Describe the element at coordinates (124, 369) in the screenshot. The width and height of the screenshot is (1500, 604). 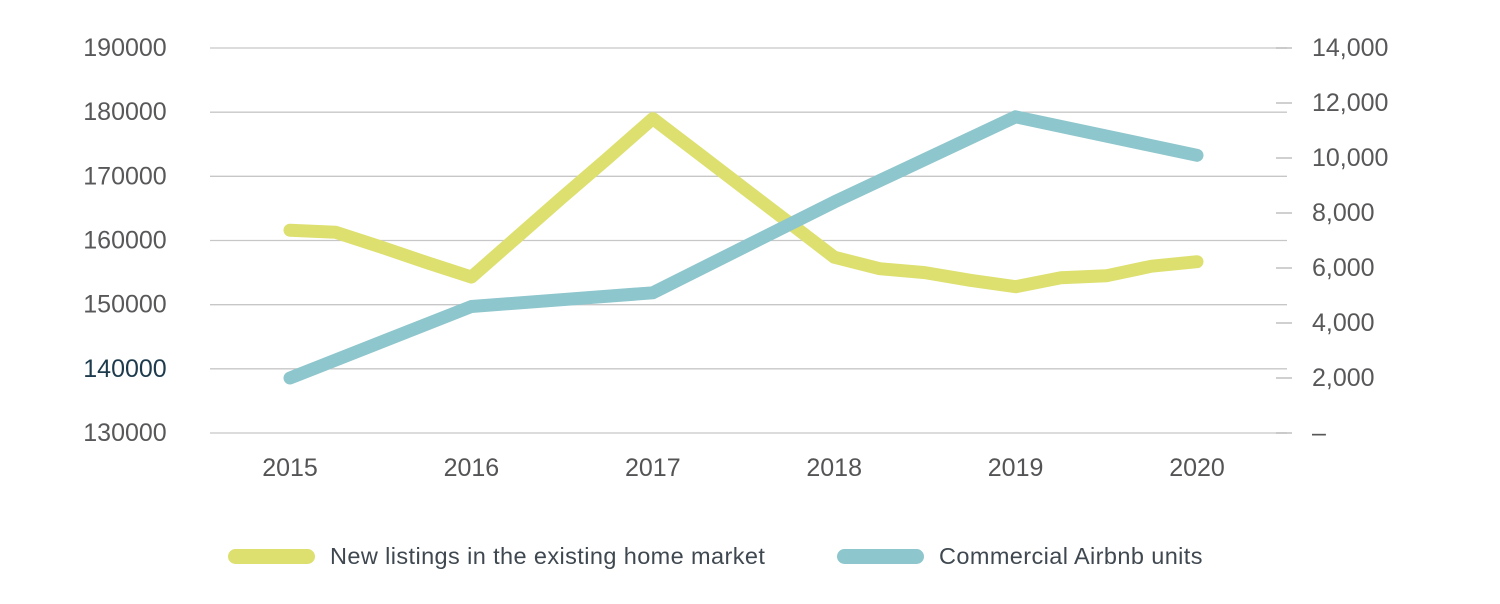
I see `left-axis-tick-label: 140000` at that location.